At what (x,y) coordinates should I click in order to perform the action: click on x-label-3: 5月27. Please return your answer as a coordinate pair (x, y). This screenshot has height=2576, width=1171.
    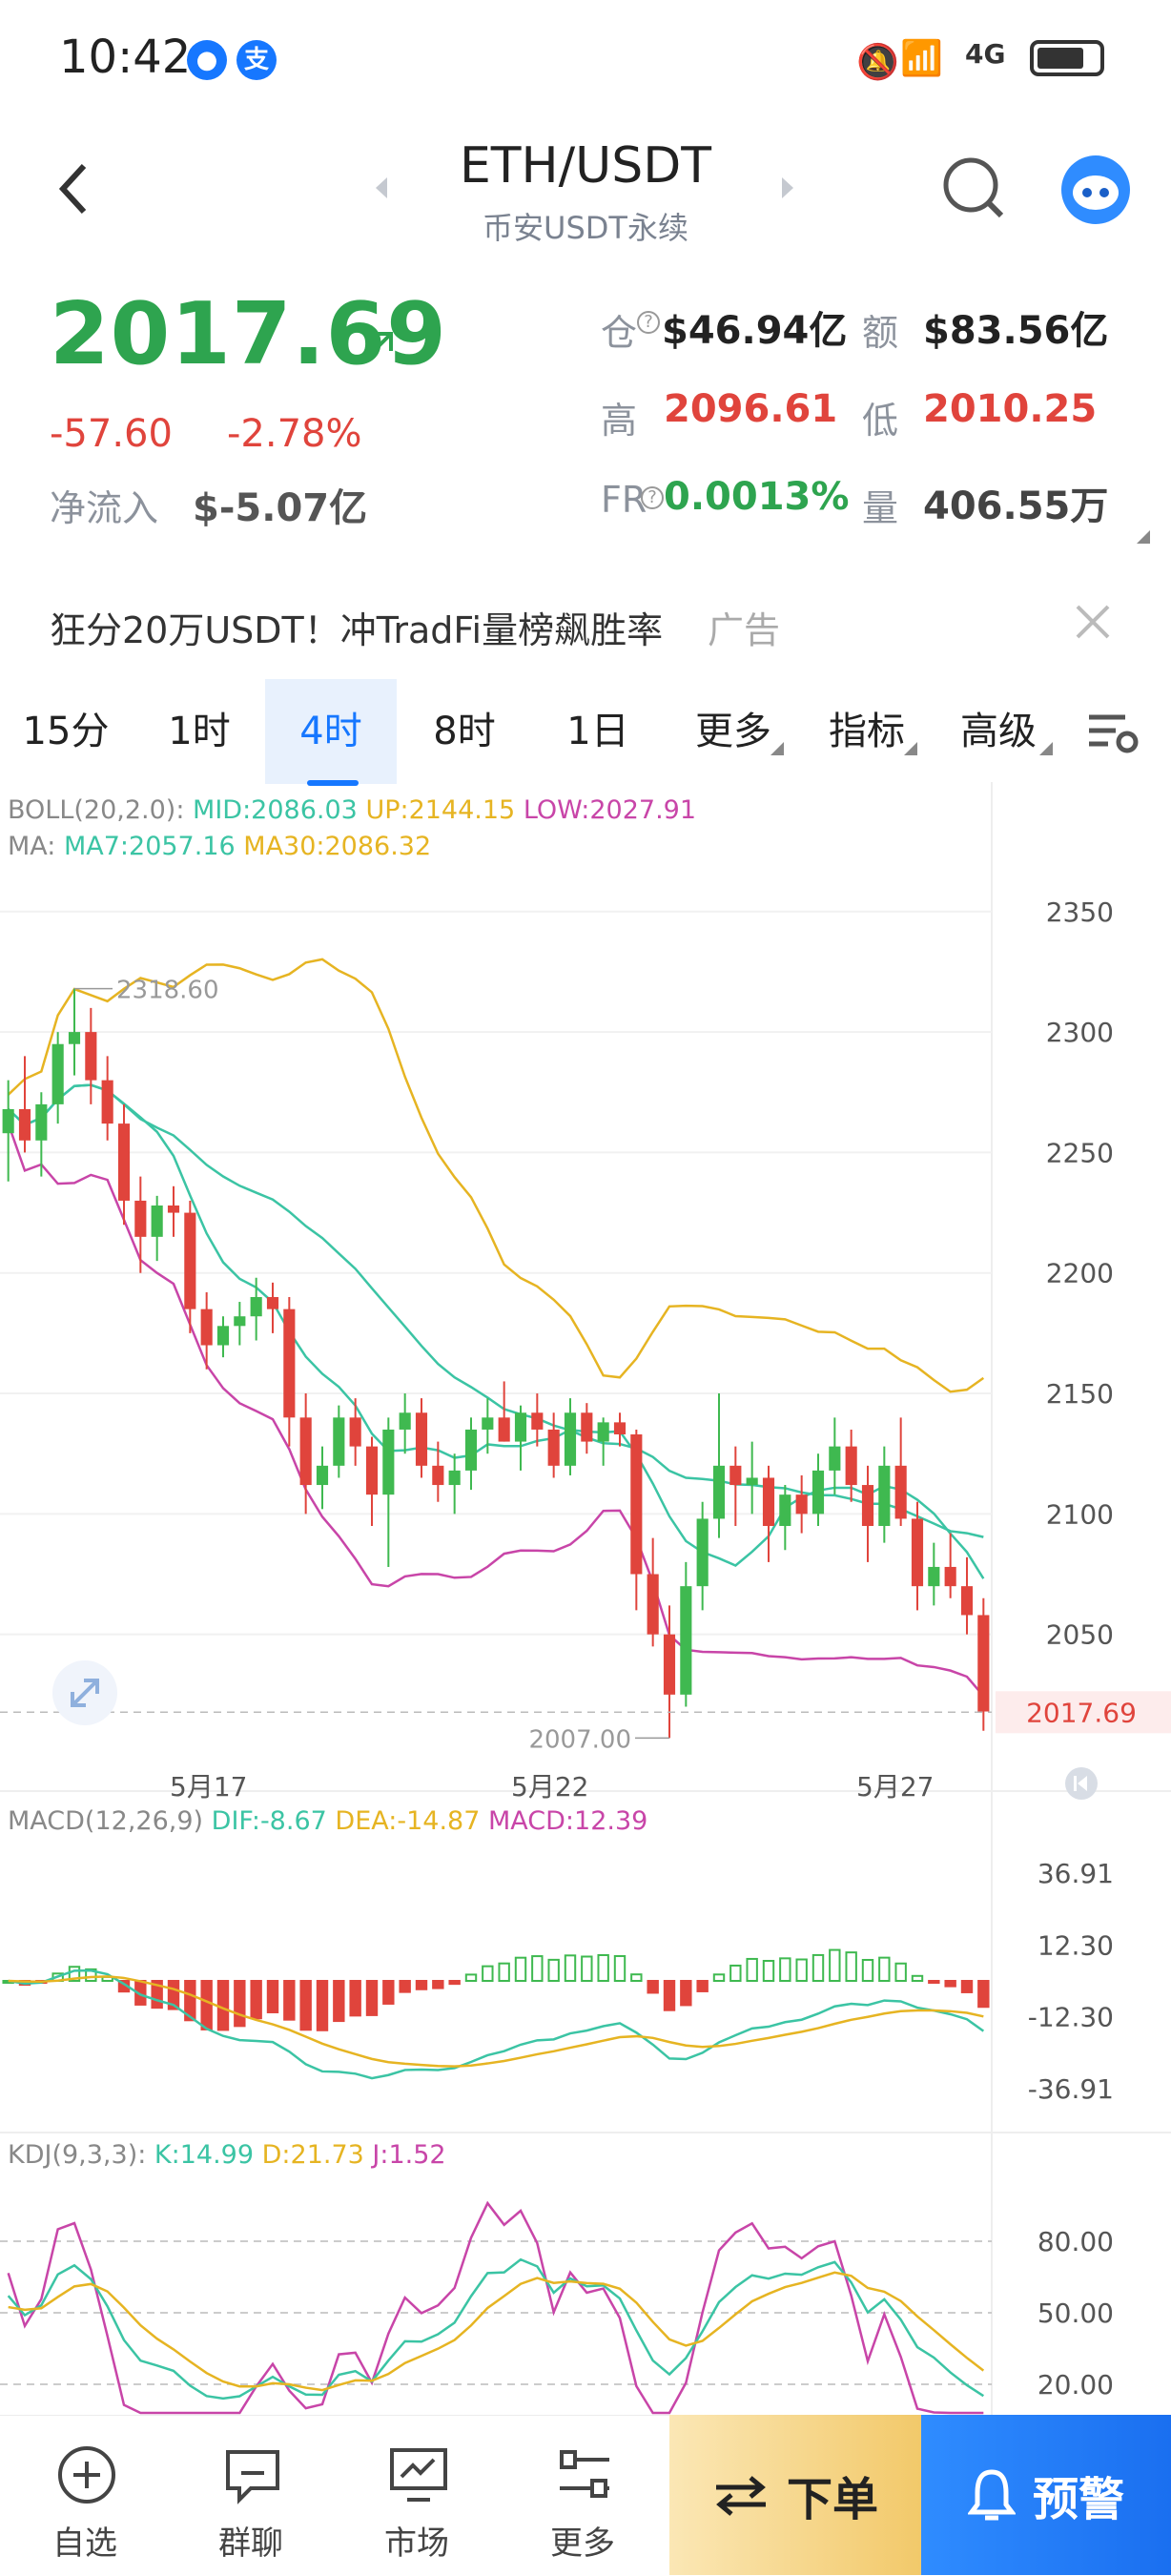
    Looking at the image, I should click on (895, 1787).